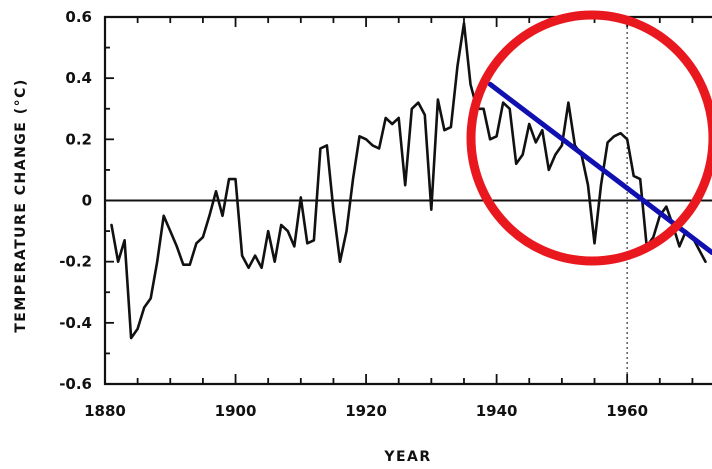 This screenshot has width=712, height=469. Describe the element at coordinates (236, 411) in the screenshot. I see `x-tick-label: 1900` at that location.